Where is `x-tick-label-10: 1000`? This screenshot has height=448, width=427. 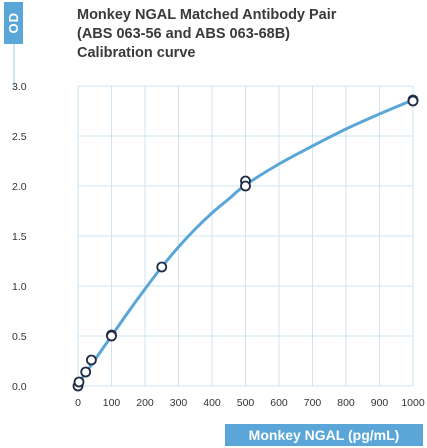 x-tick-label-10: 1000 is located at coordinates (413, 403).